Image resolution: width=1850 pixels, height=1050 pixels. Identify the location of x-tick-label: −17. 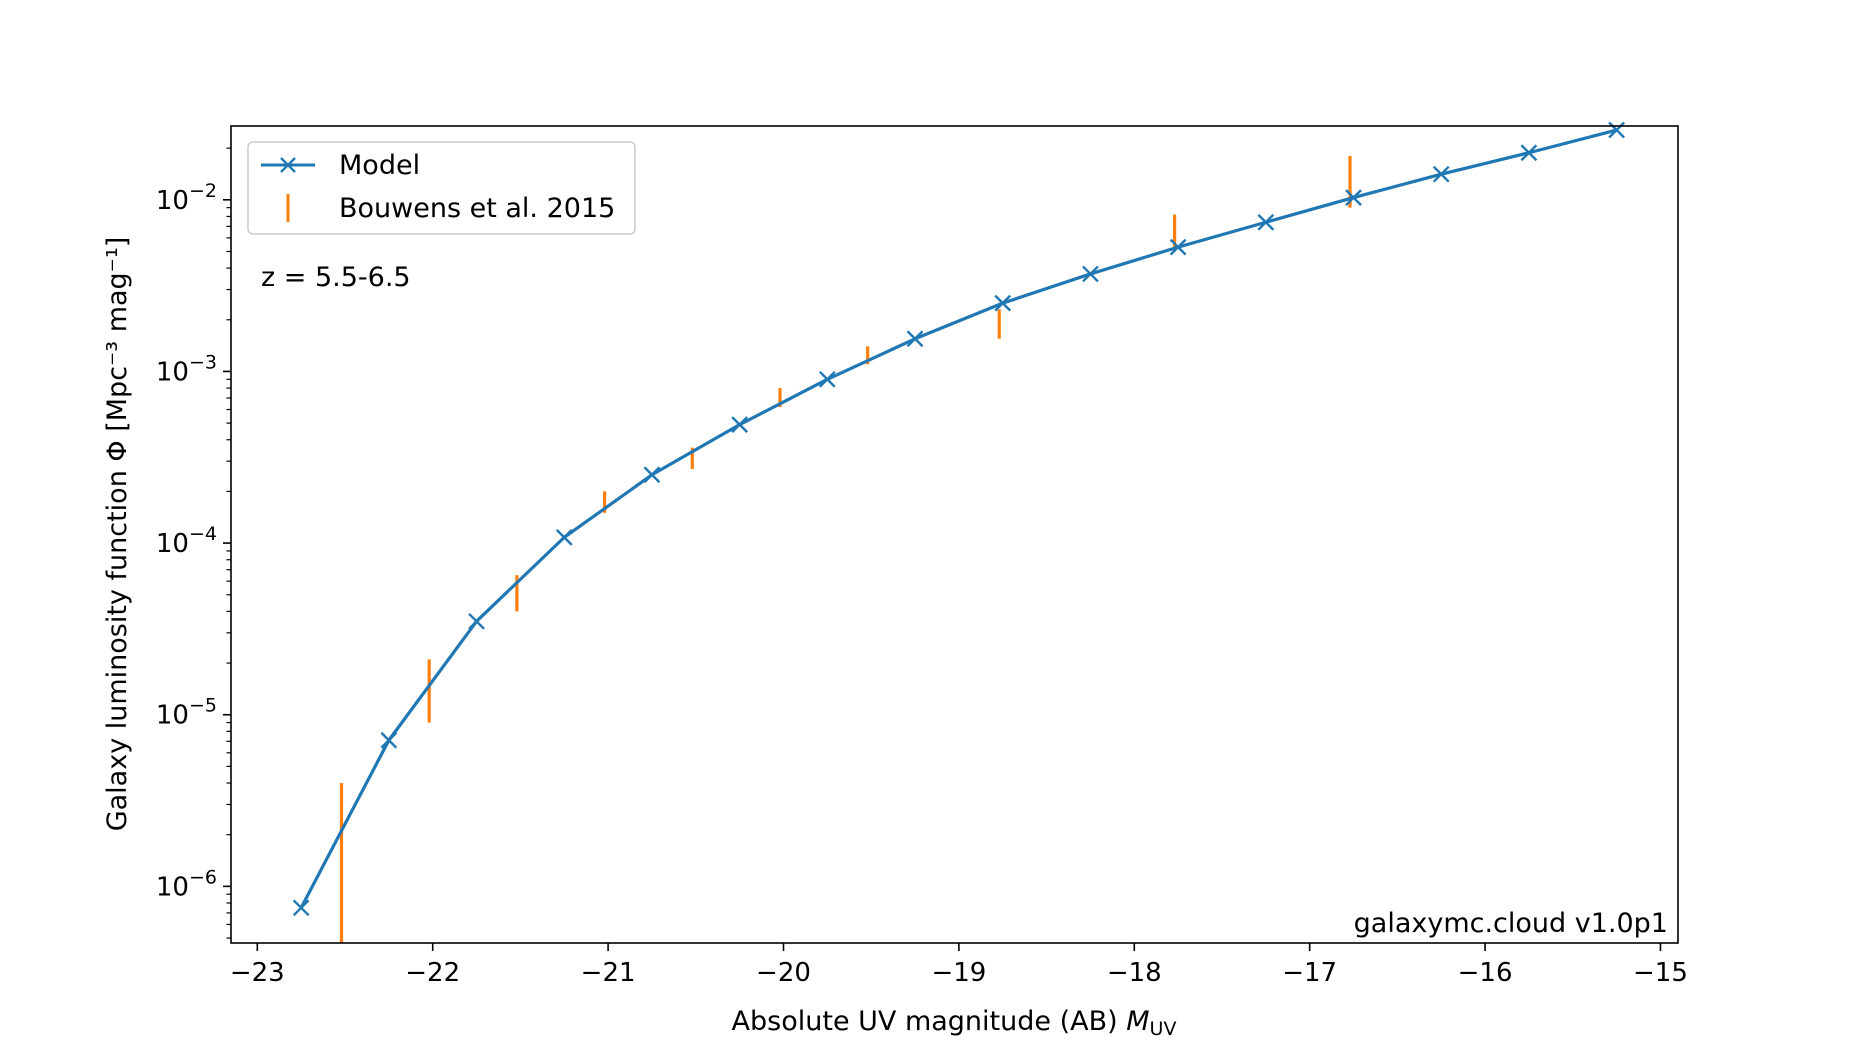
(1309, 973).